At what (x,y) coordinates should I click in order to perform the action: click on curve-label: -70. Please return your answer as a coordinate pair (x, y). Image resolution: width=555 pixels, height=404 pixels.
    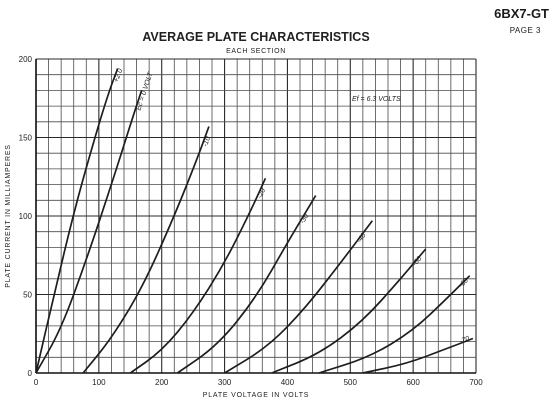
    Looking at the image, I should click on (465, 340).